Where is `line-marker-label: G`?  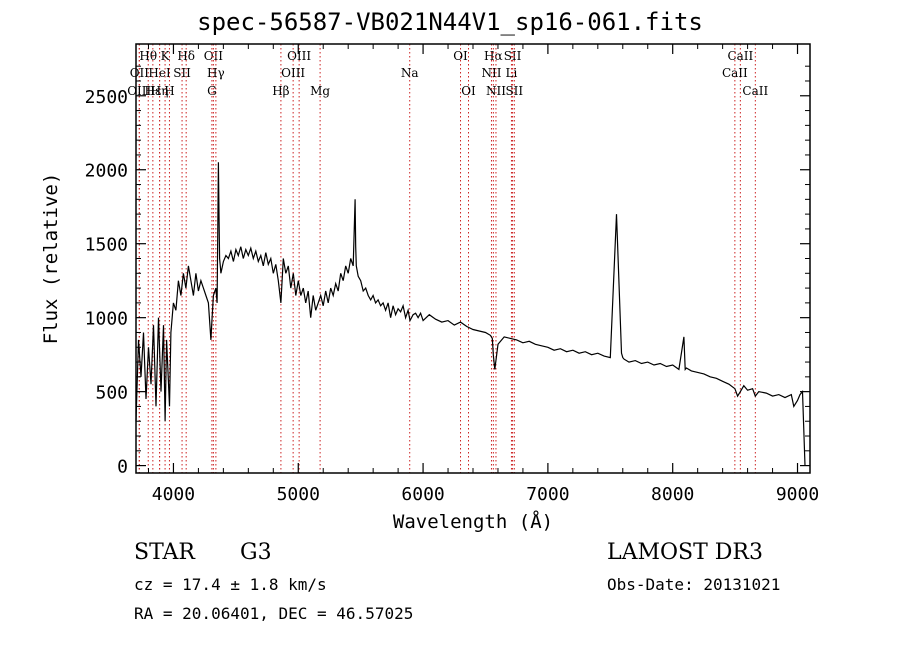 line-marker-label: G is located at coordinates (212, 91).